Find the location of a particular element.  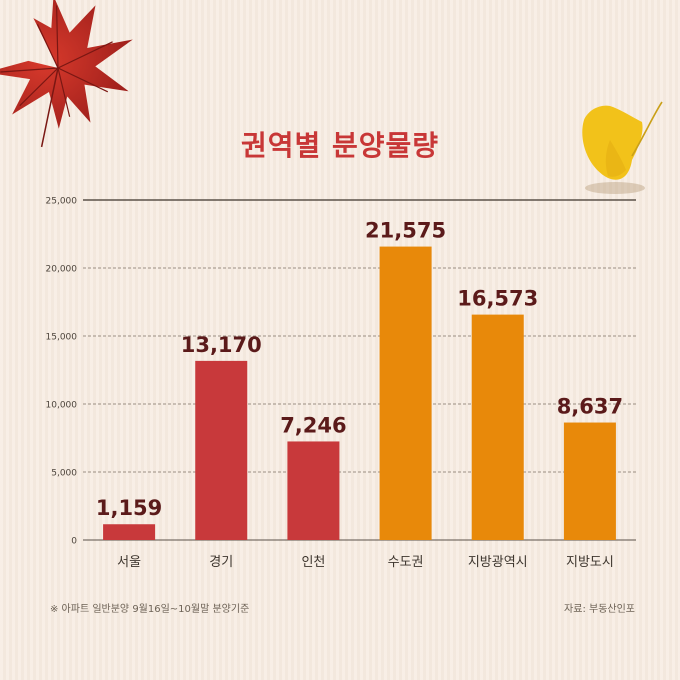

data-label: 7,246 is located at coordinates (313, 425).